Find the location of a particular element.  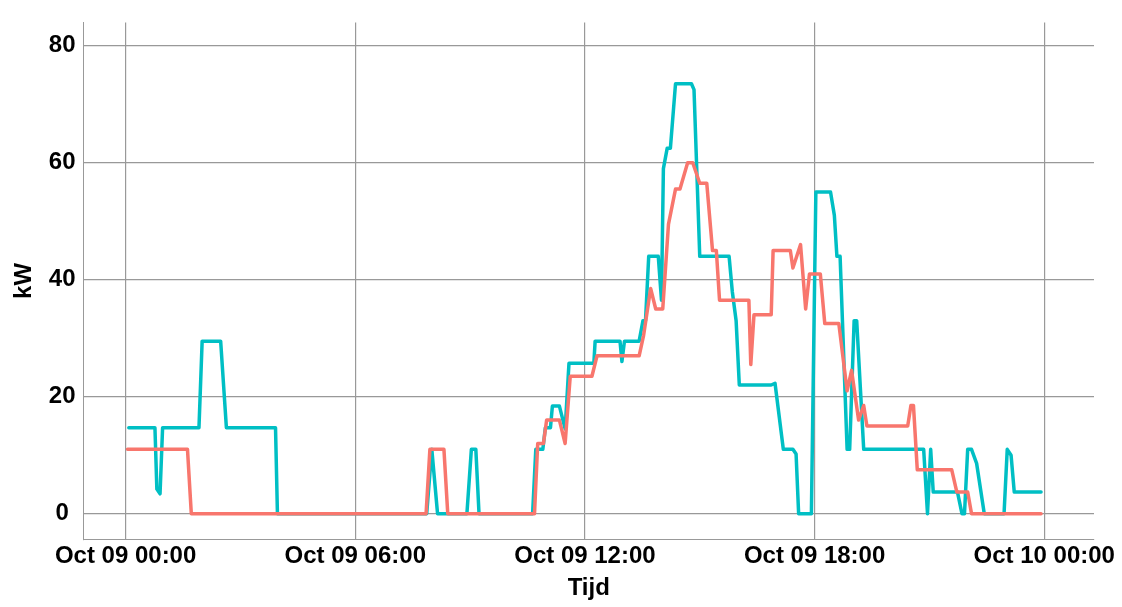

y-tick-label: 60 is located at coordinates (62, 161).